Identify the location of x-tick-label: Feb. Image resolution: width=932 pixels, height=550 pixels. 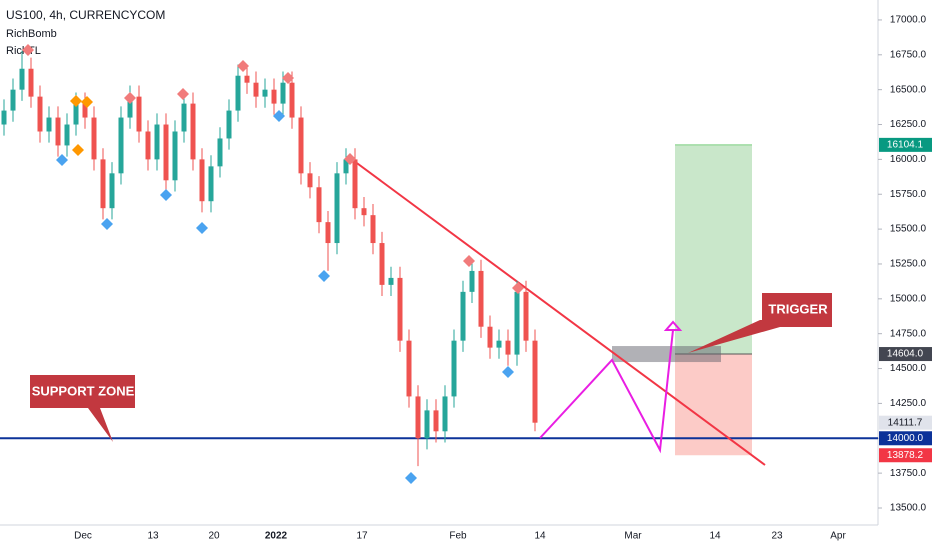
(458, 536).